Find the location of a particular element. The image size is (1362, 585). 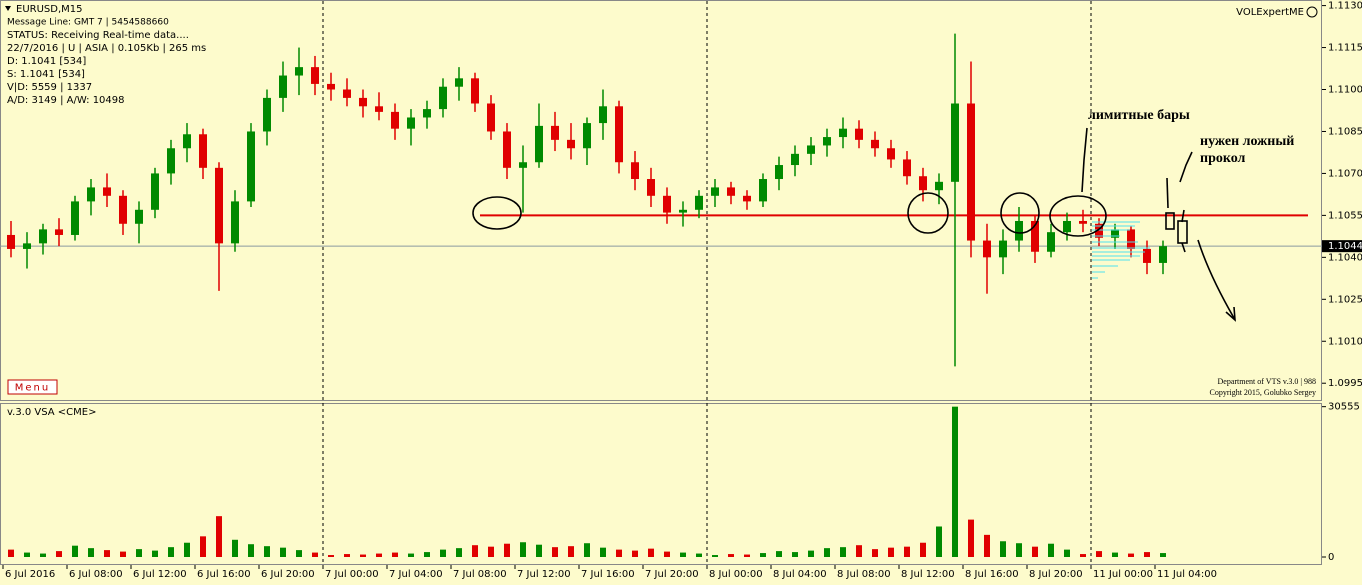

x-tick-label: 6 Jul 2016 is located at coordinates (30, 574).